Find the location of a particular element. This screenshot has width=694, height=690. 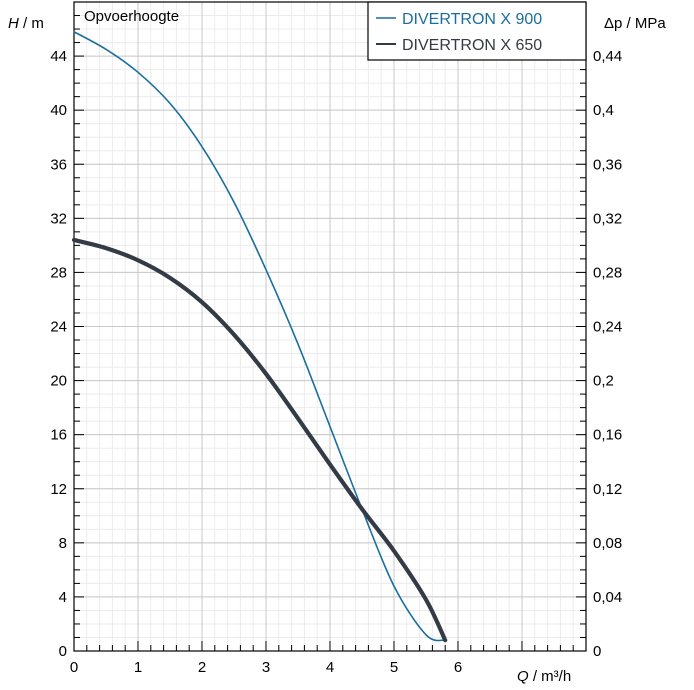

y-tick-label-left: 4 is located at coordinates (63, 597).